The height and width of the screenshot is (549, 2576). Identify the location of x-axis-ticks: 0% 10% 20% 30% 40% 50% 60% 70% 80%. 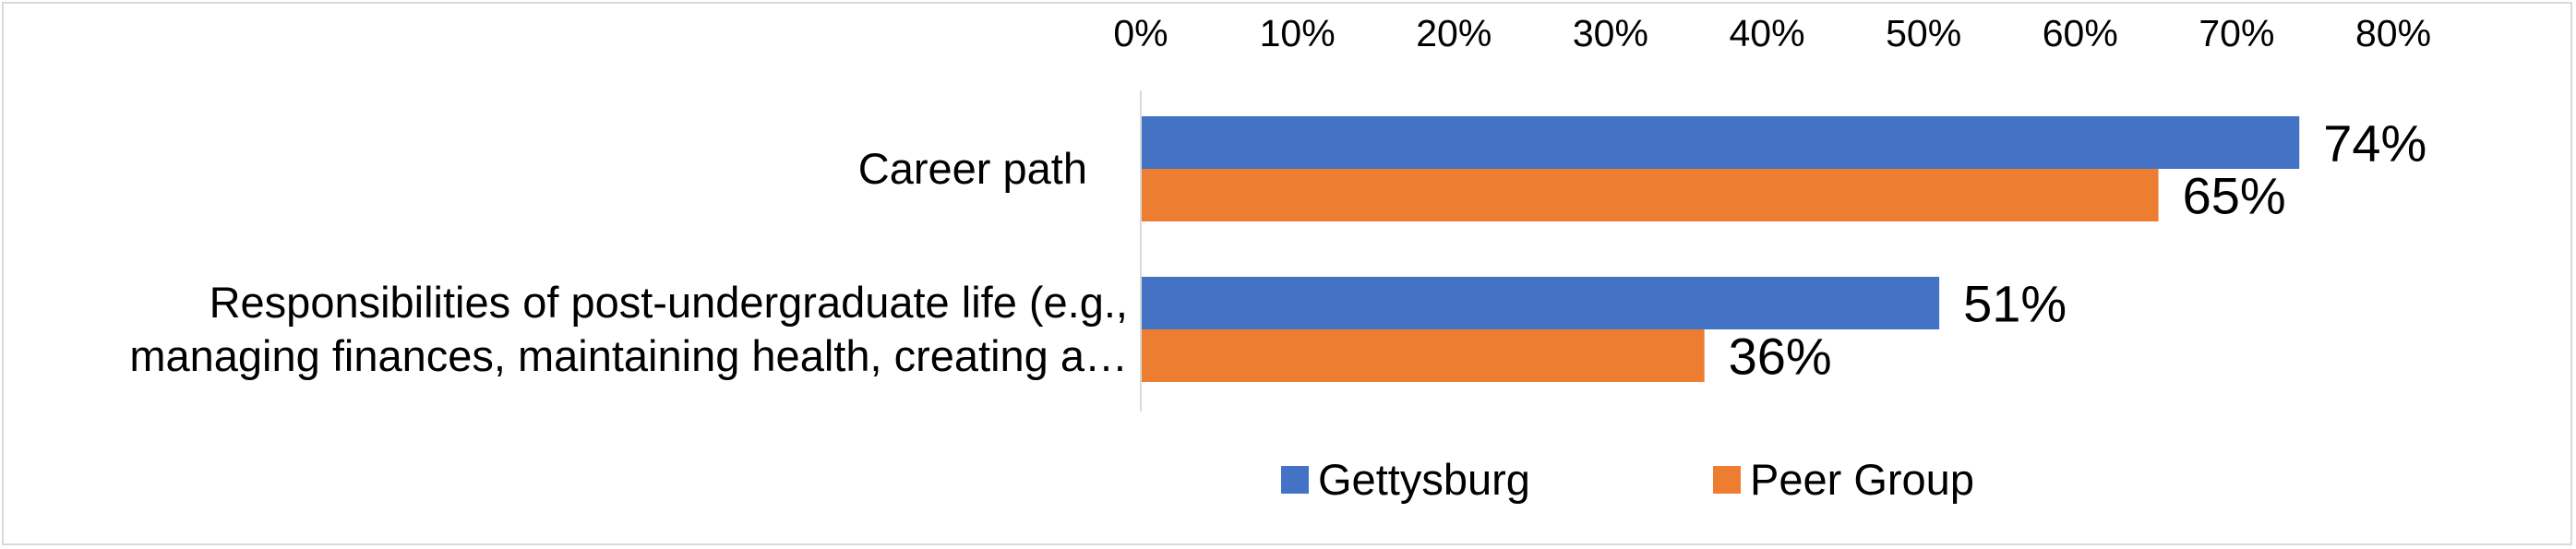
(1772, 33).